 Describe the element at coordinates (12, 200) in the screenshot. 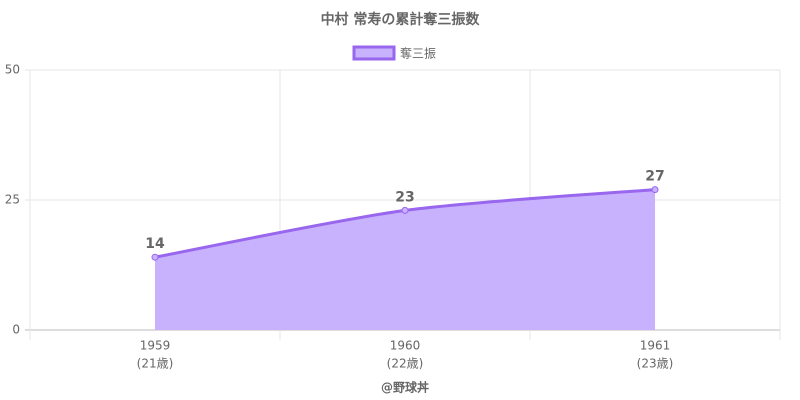

I see `y-tick-label: 25` at that location.